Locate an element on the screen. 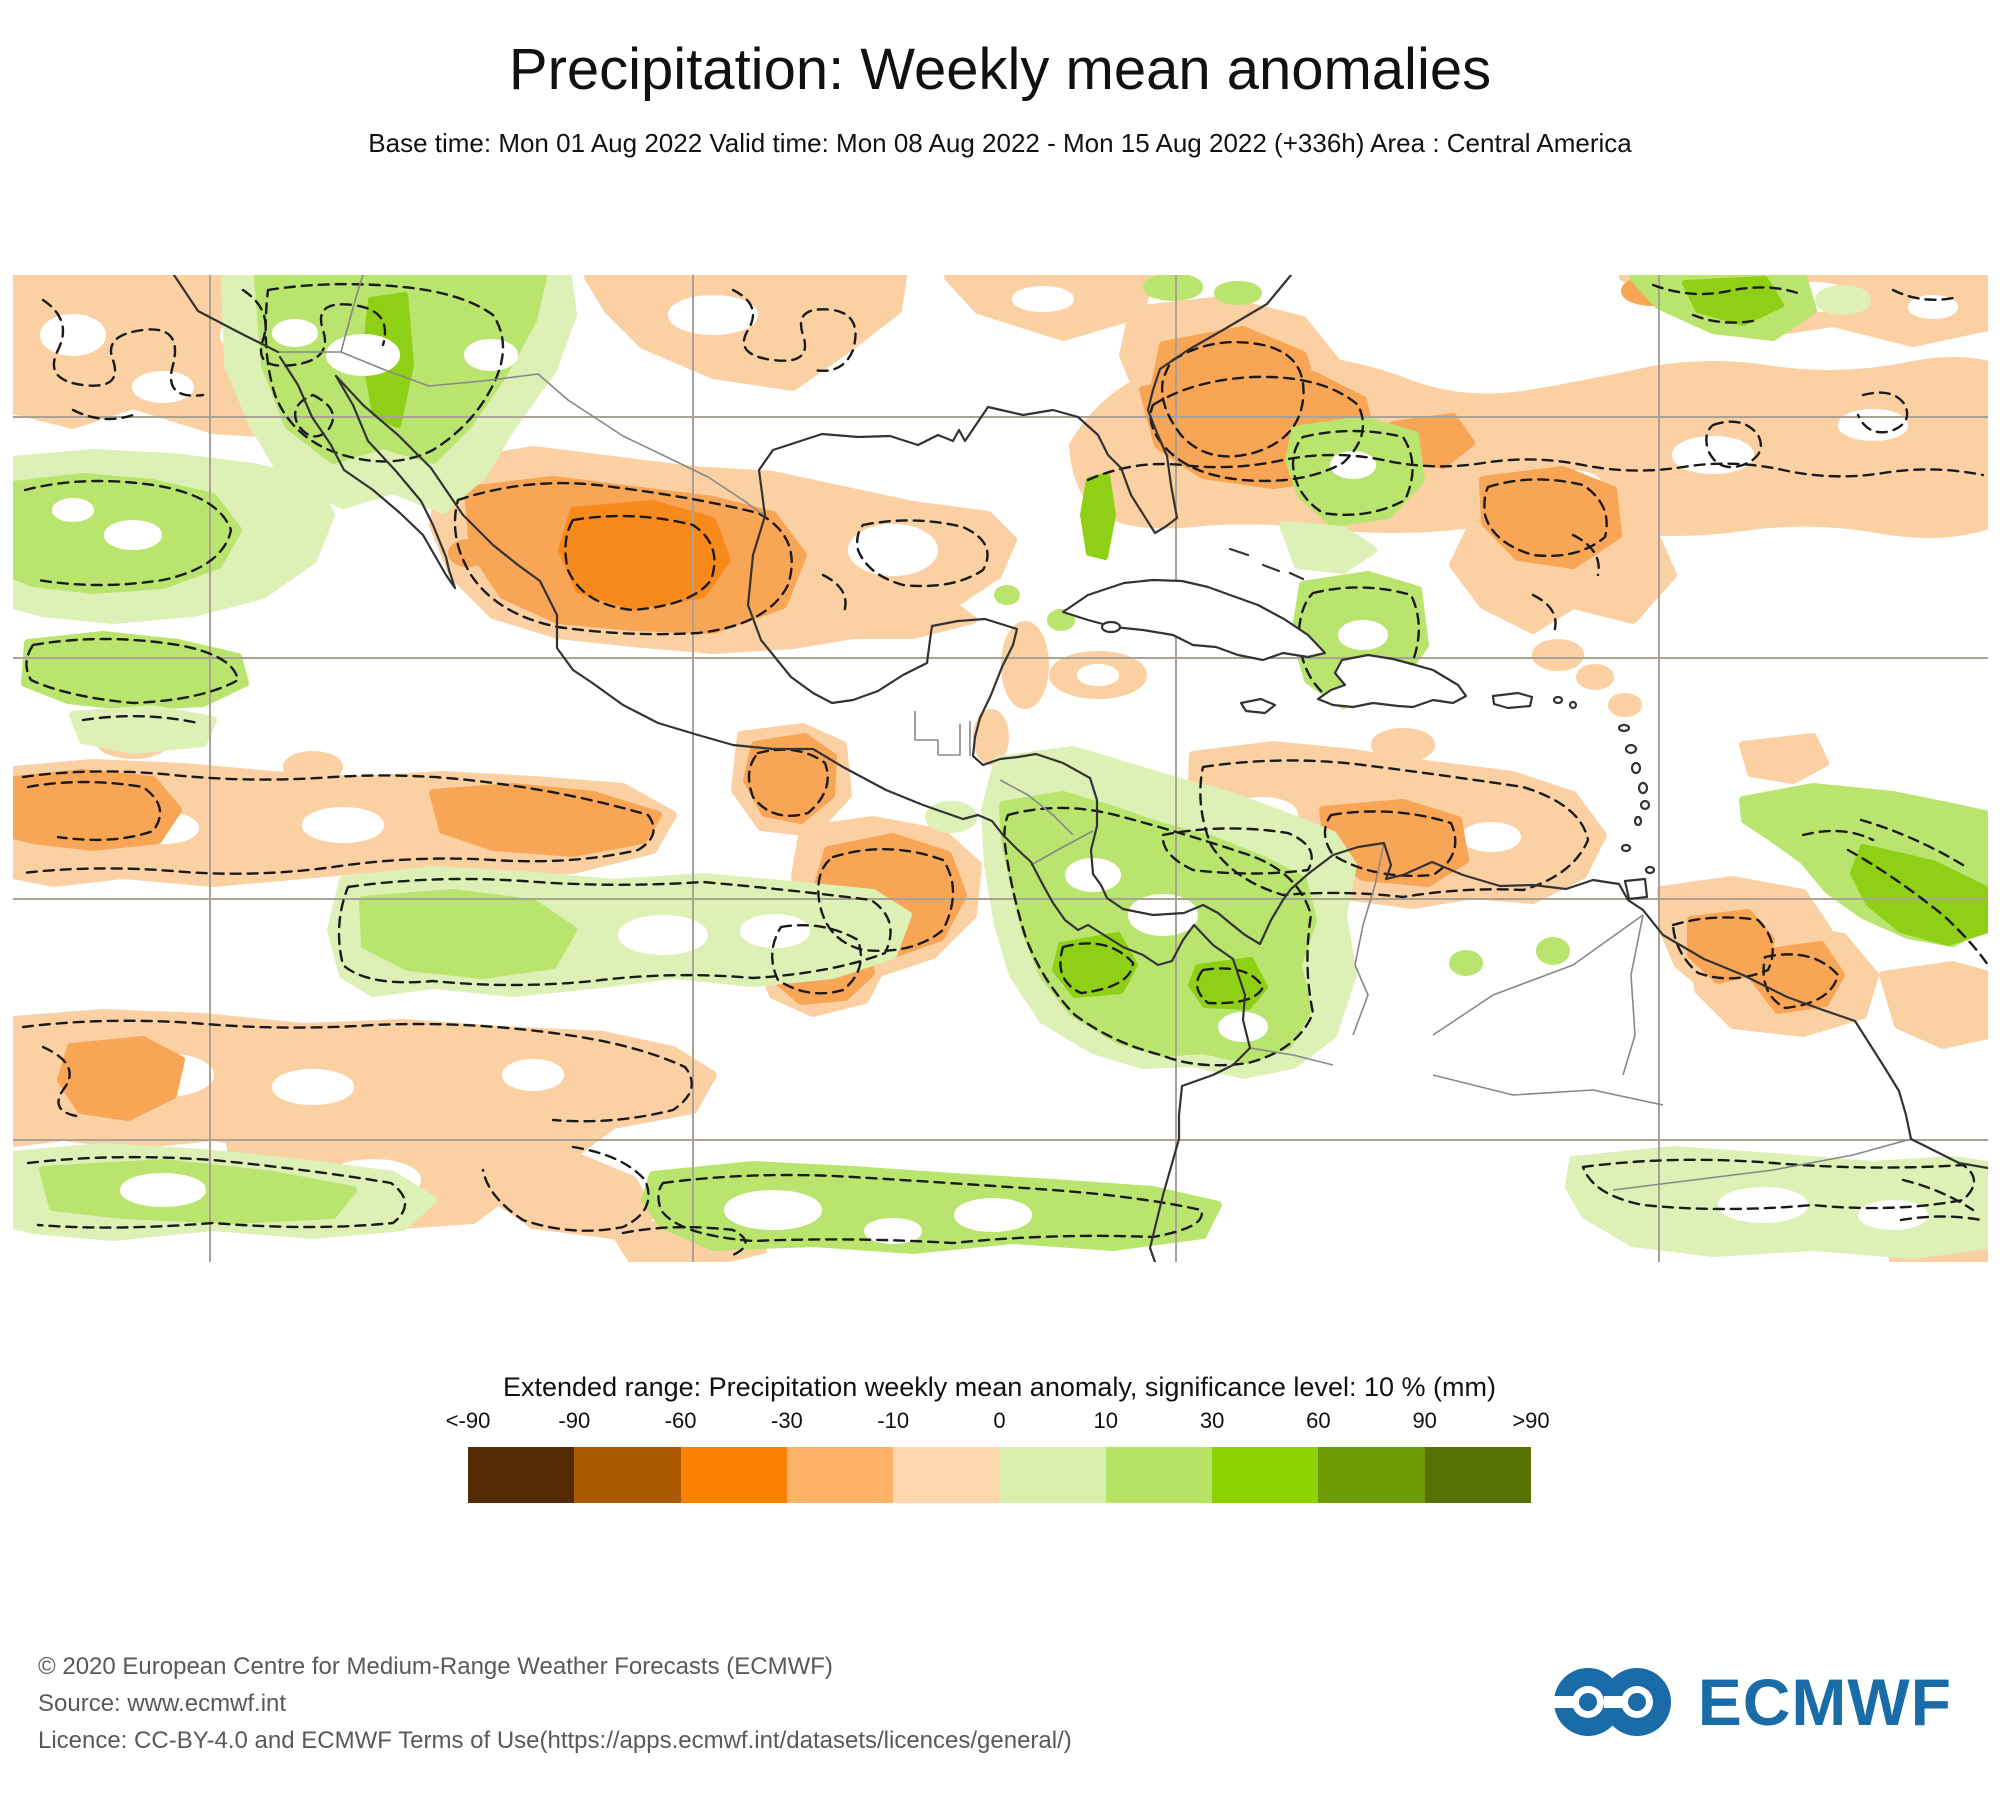 The image size is (2000, 1800). ecmwf-logo-icon is located at coordinates (1607, 1702).